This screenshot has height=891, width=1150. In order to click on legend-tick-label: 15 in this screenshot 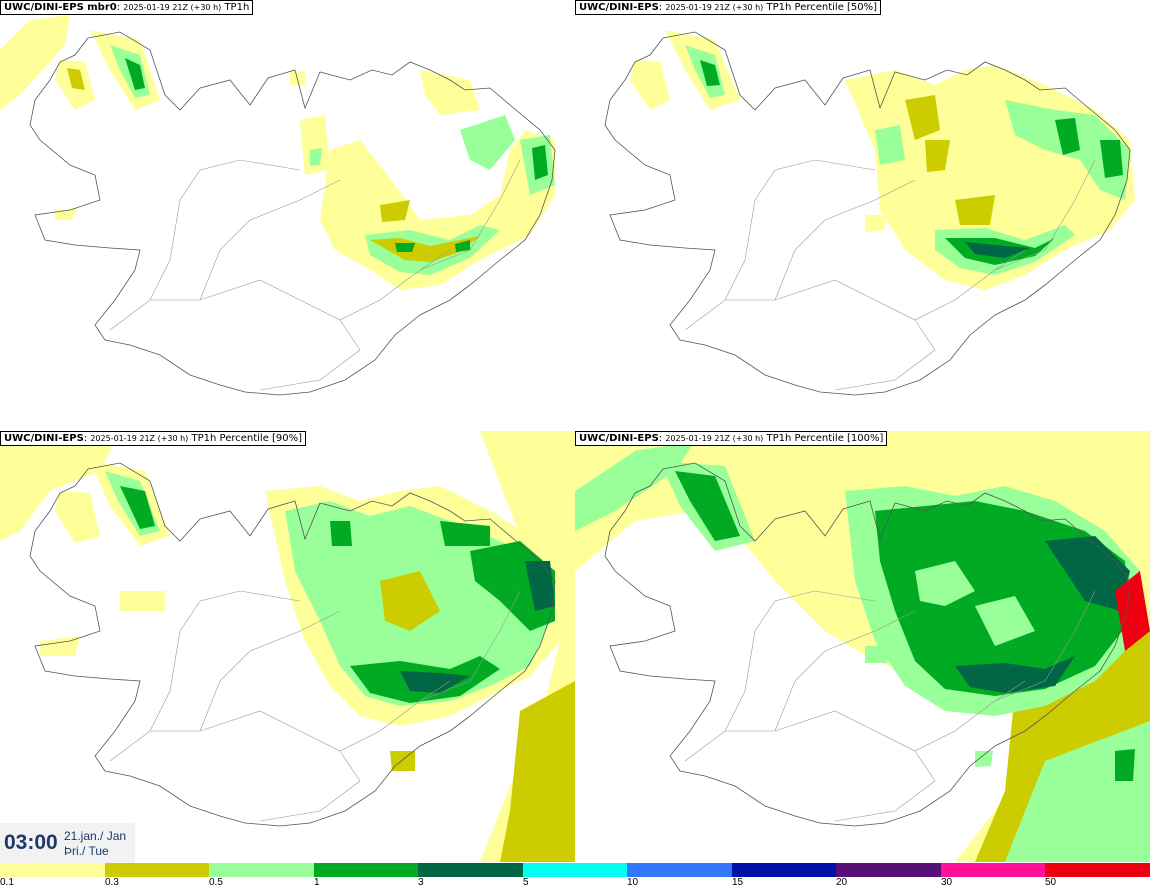, I will do `click(738, 882)`.